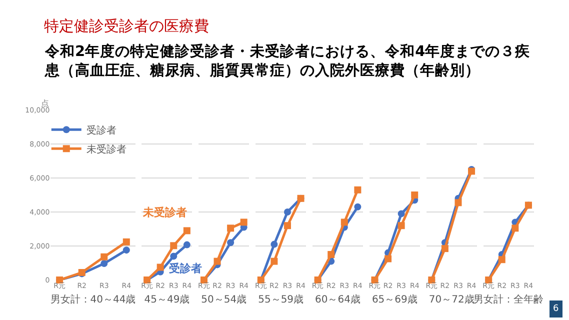  What do you see at coordinates (45, 103) in the screenshot?
I see `y-axis-title: 点` at bounding box center [45, 103].